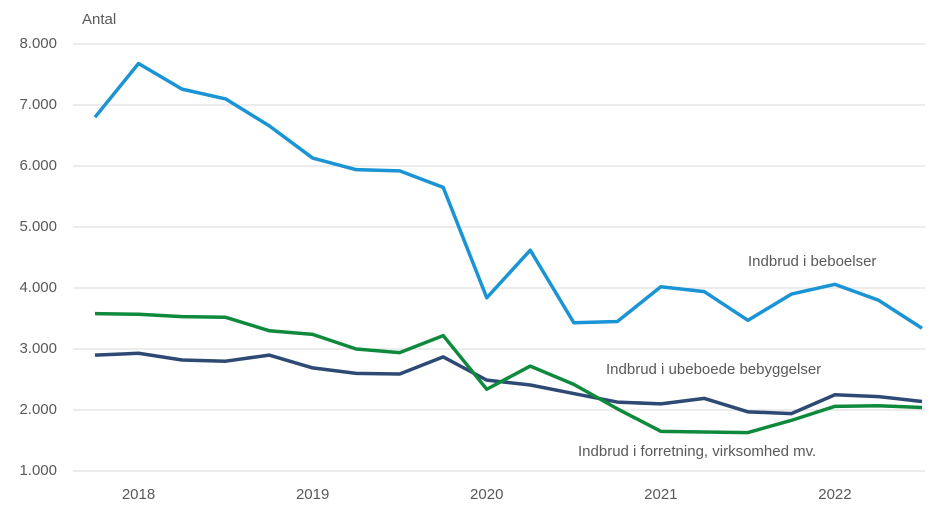 The height and width of the screenshot is (507, 935). Describe the element at coordinates (834, 494) in the screenshot. I see `x-tick-label: 2022` at that location.